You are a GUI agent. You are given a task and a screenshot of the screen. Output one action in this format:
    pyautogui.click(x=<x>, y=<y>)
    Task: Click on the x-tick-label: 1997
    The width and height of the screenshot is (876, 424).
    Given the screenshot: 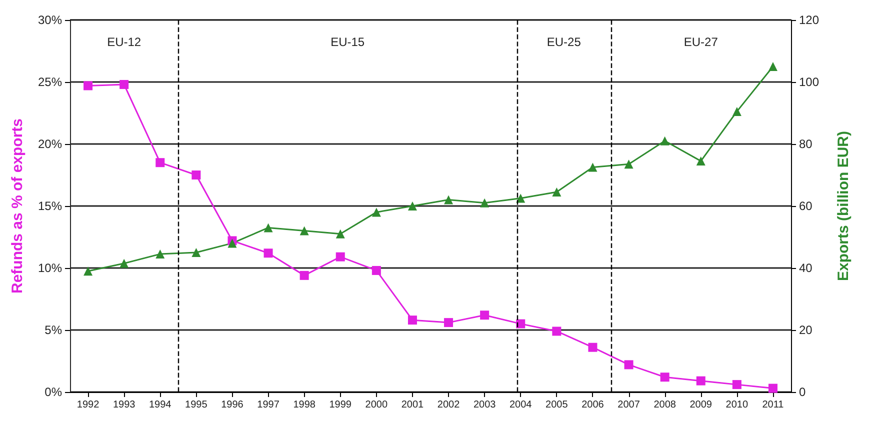 What is the action you would take?
    pyautogui.click(x=268, y=405)
    